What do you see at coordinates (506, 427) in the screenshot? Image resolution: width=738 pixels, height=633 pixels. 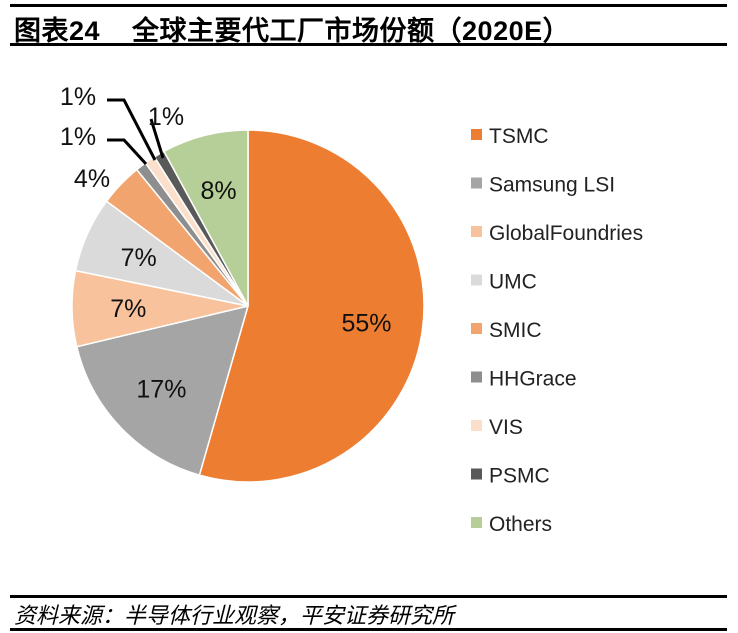 I see `legend-label: VIS` at bounding box center [506, 427].